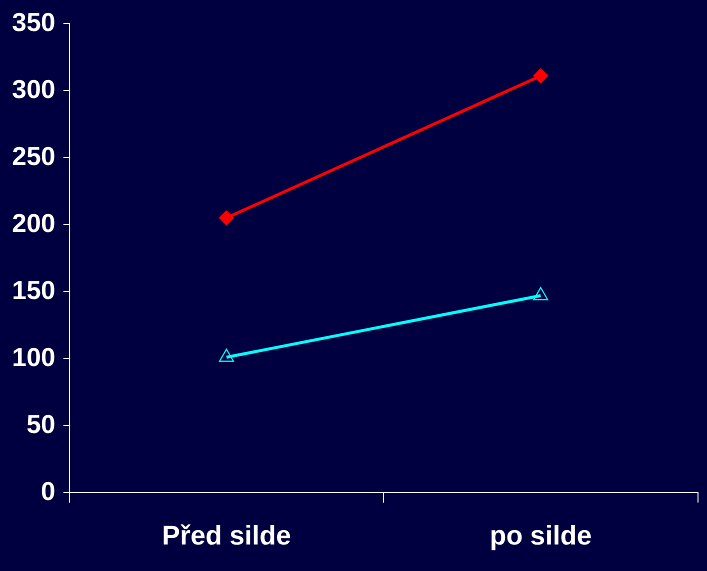 The image size is (707, 571). I want to click on y-tick-label: 300, so click(34, 89).